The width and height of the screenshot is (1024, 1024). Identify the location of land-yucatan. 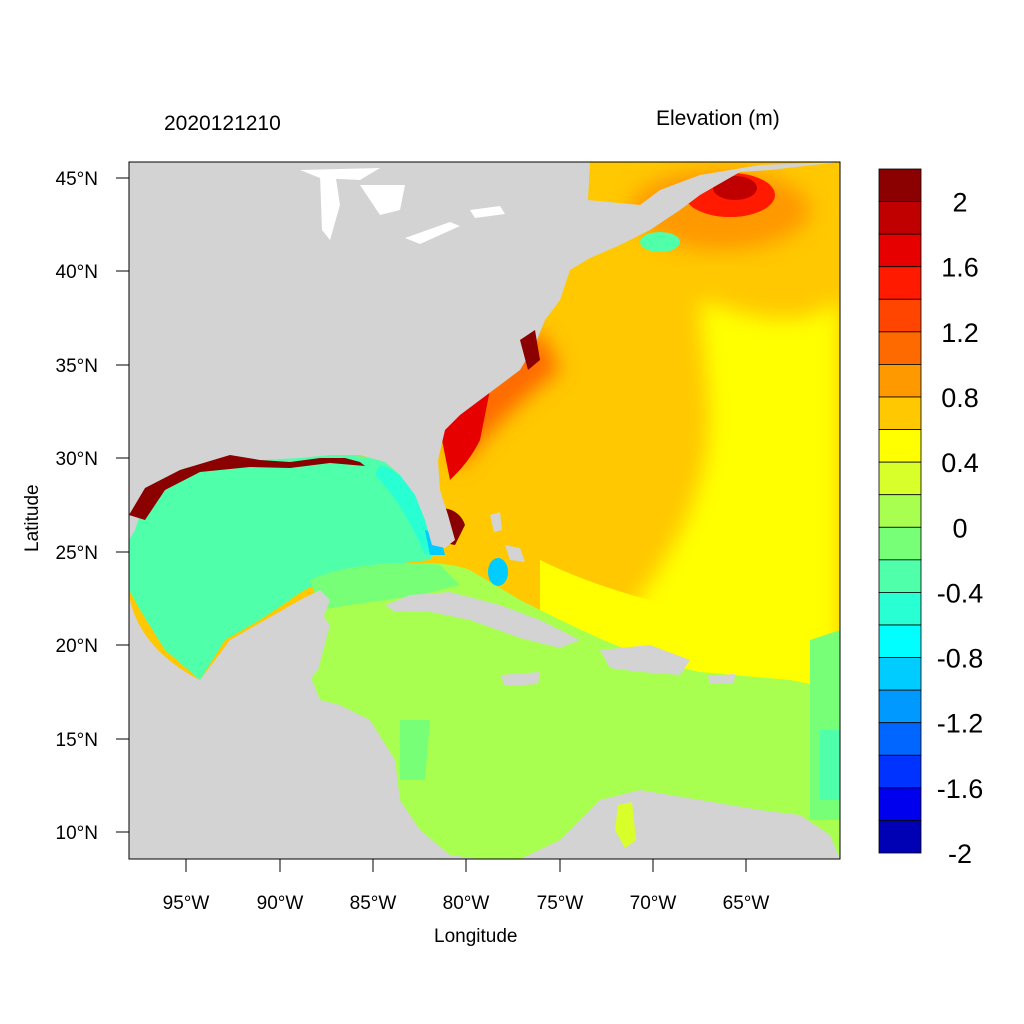
(297, 650).